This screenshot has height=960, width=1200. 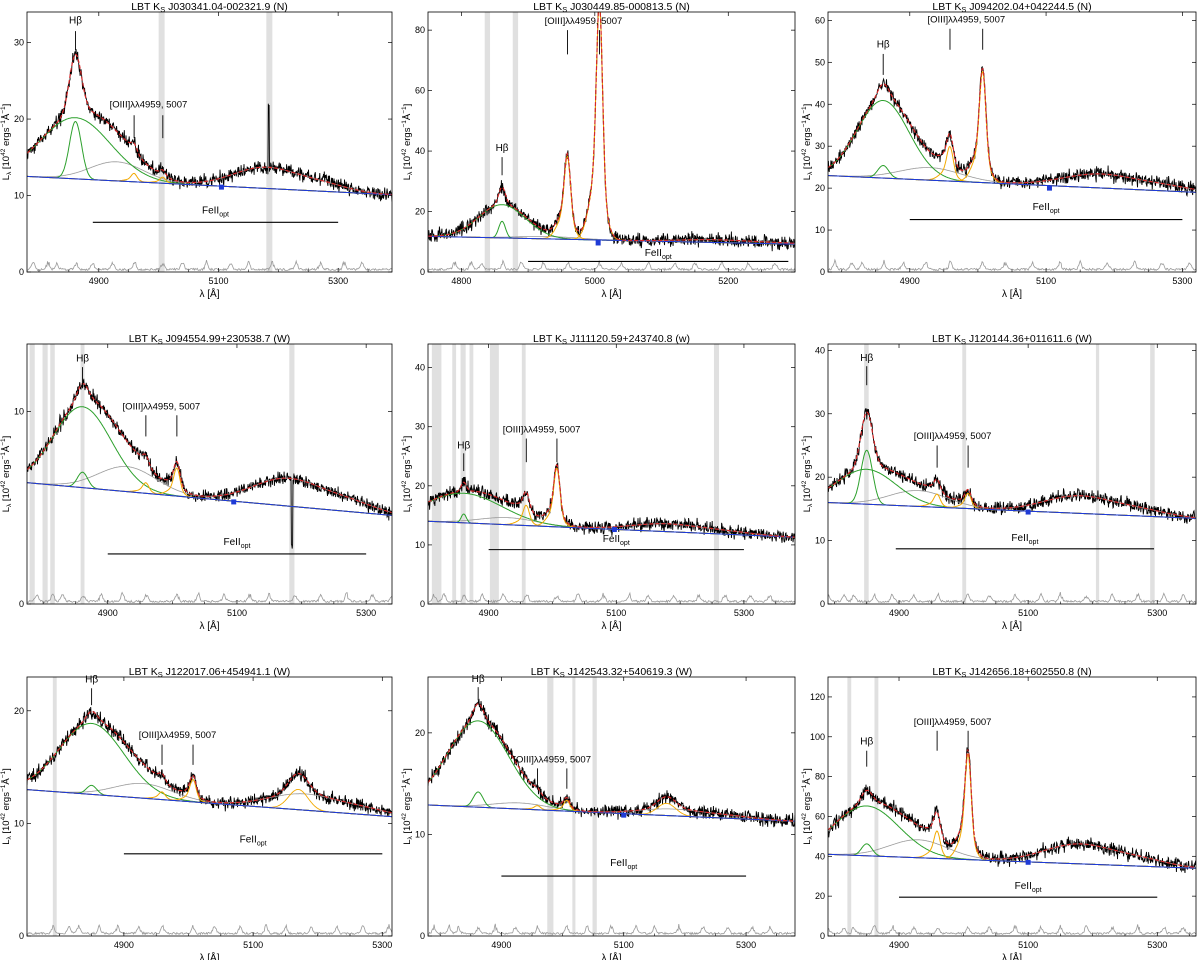 I want to click on panel-title-name: J122017.06+454941.1 (W), so click(x=227, y=672).